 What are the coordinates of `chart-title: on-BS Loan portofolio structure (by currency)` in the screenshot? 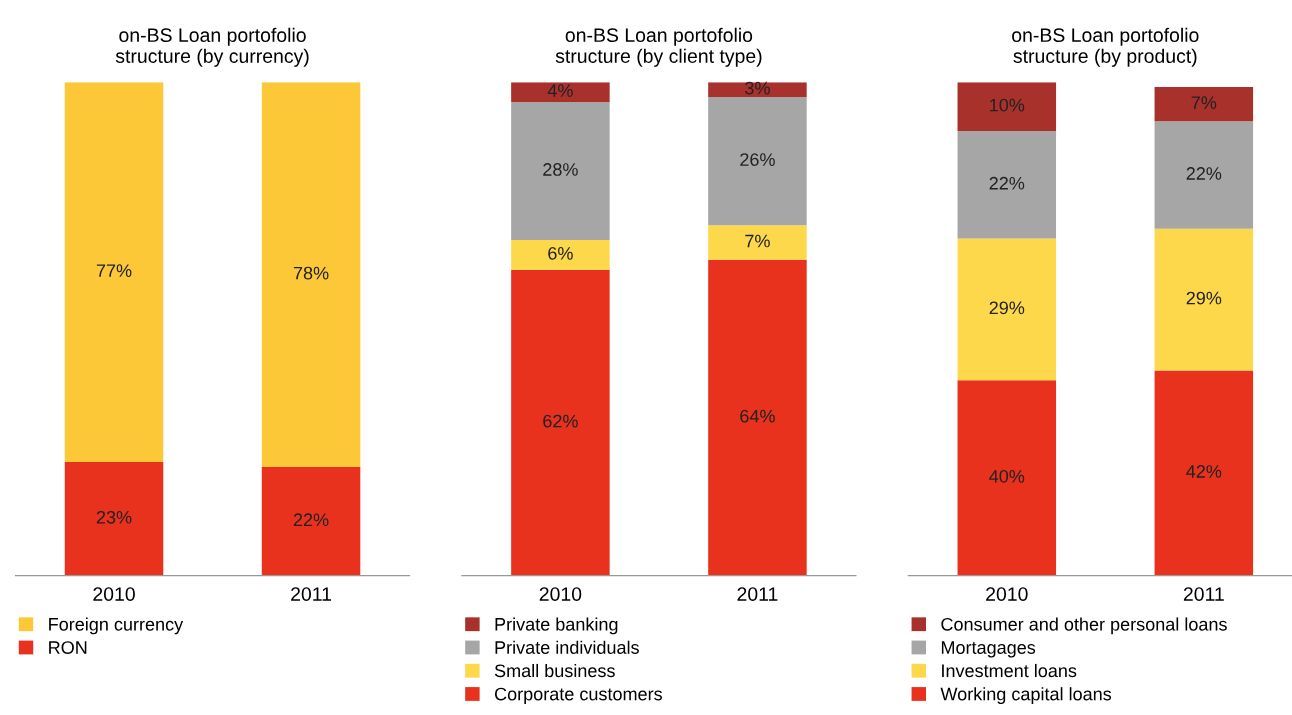 It's located at (212, 47).